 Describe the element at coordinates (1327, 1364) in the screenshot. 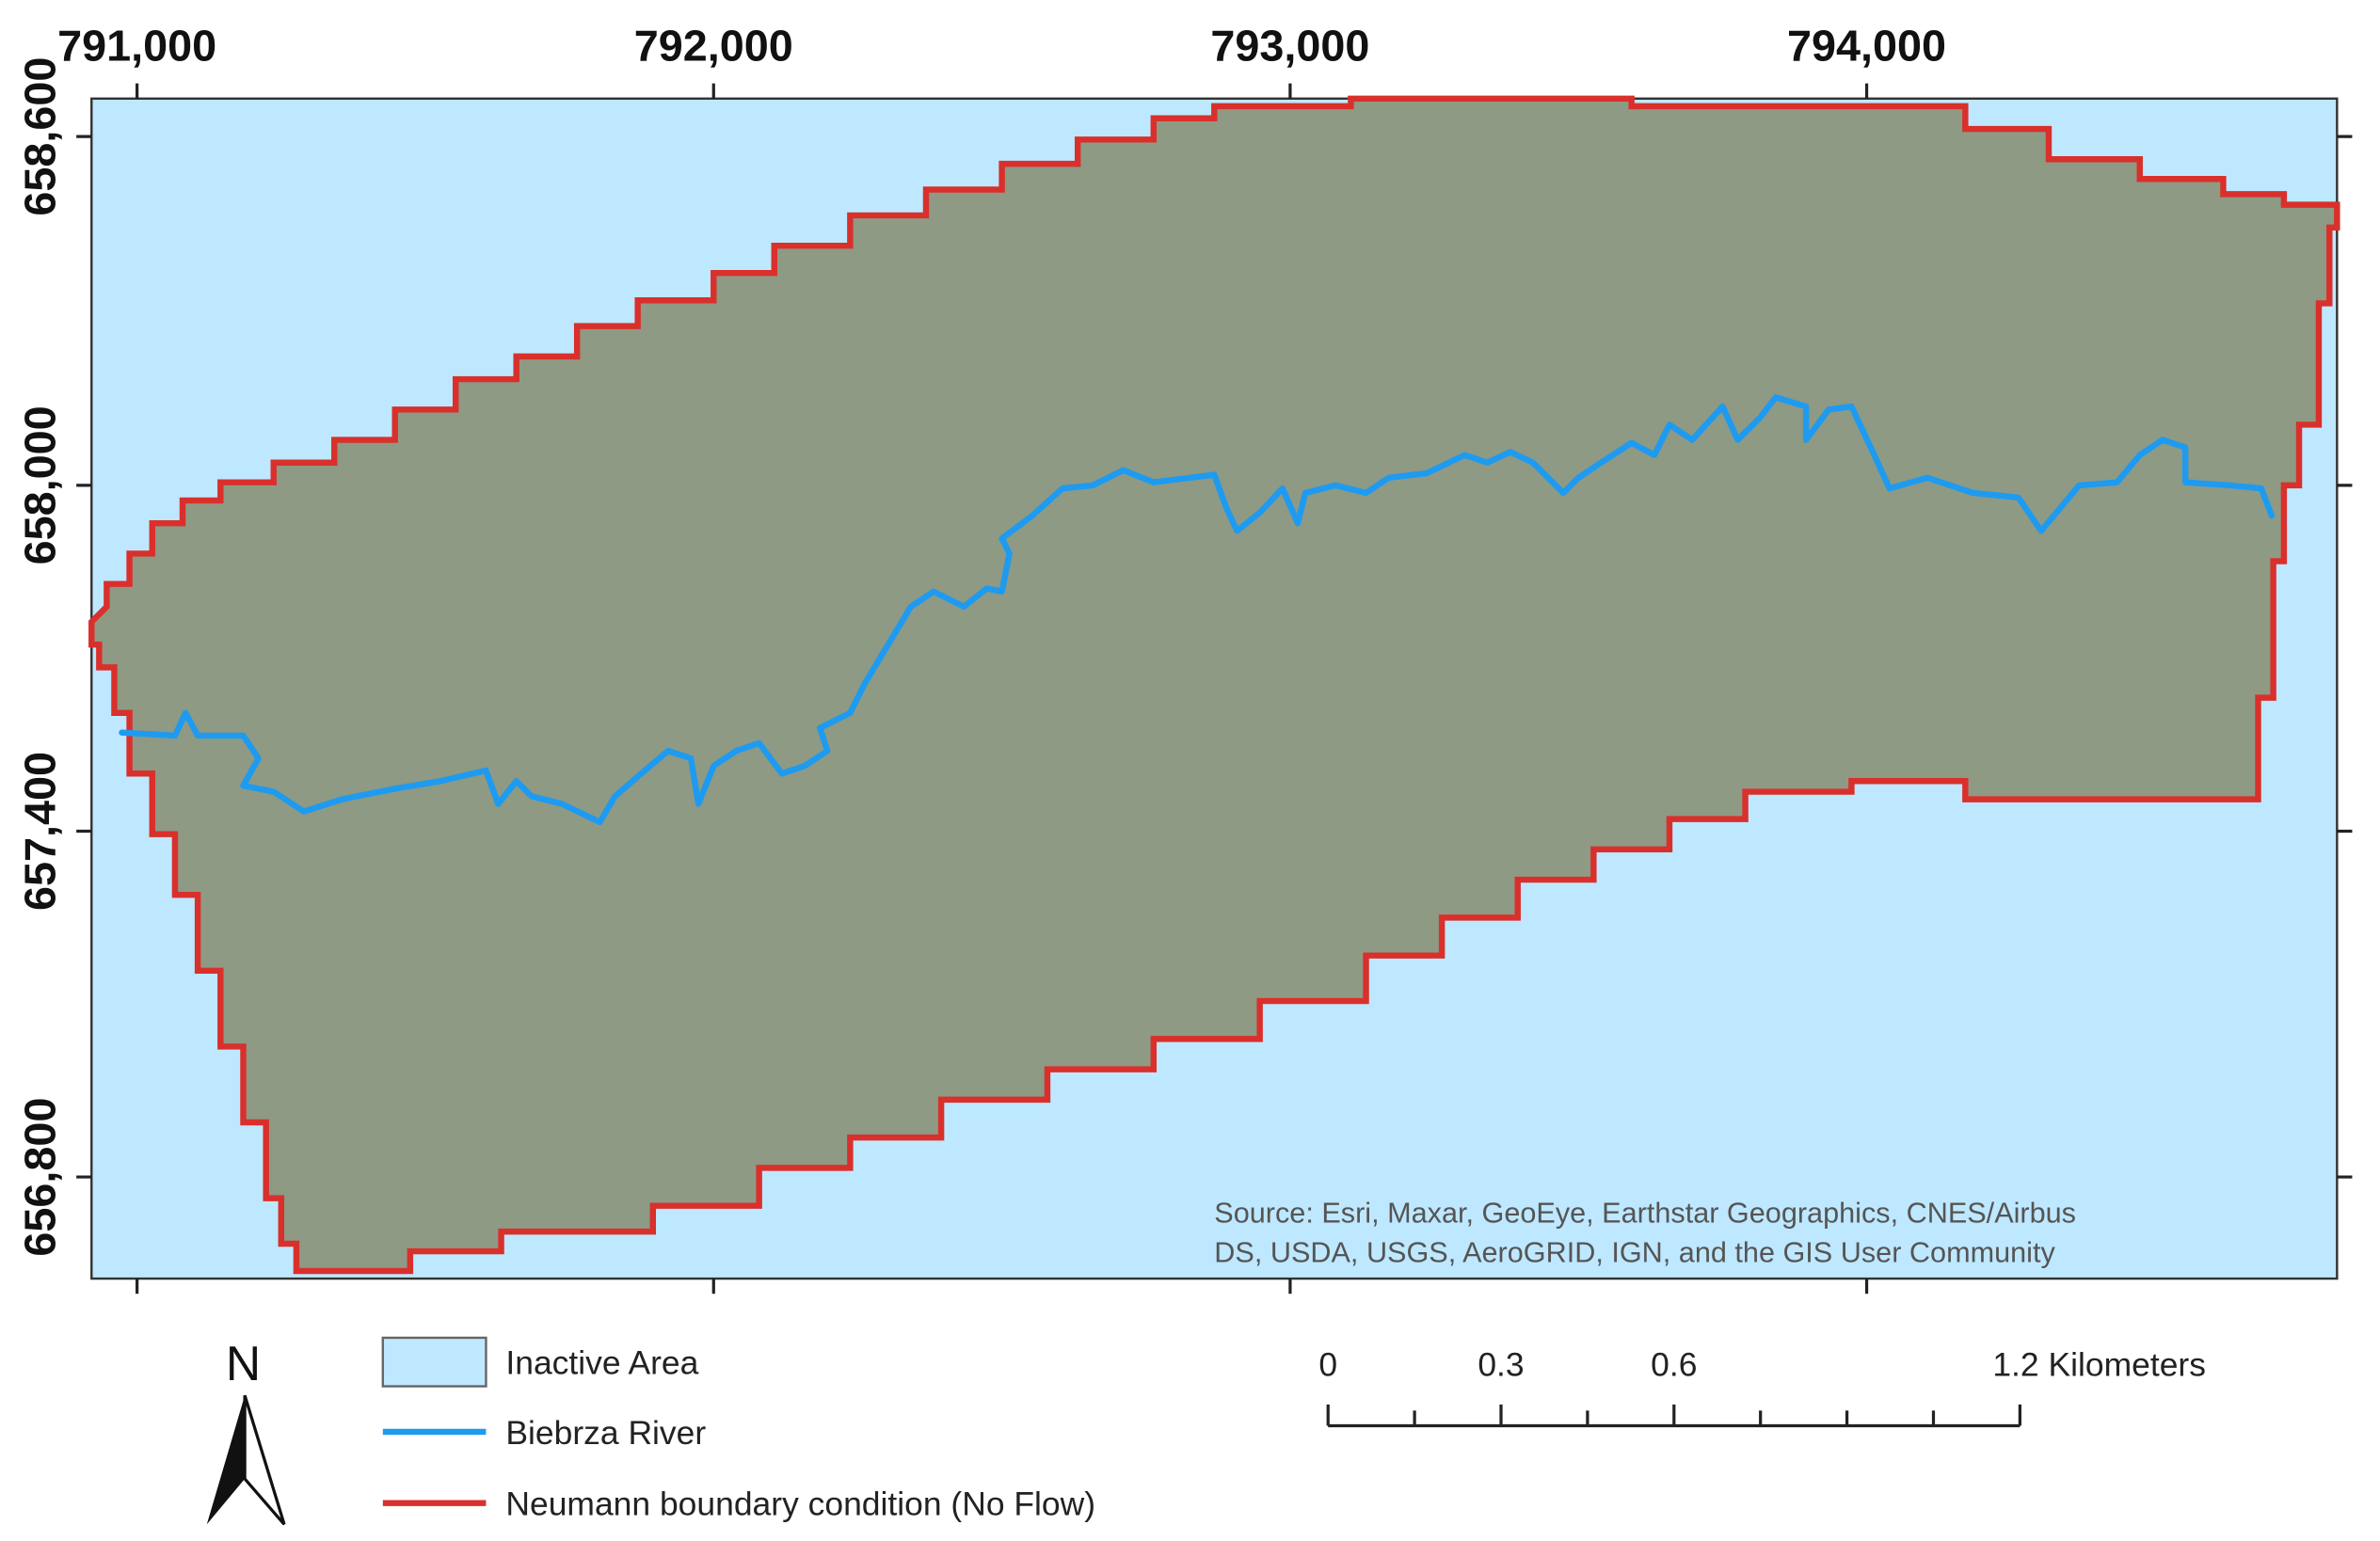

I see `scale-label: 0` at that location.